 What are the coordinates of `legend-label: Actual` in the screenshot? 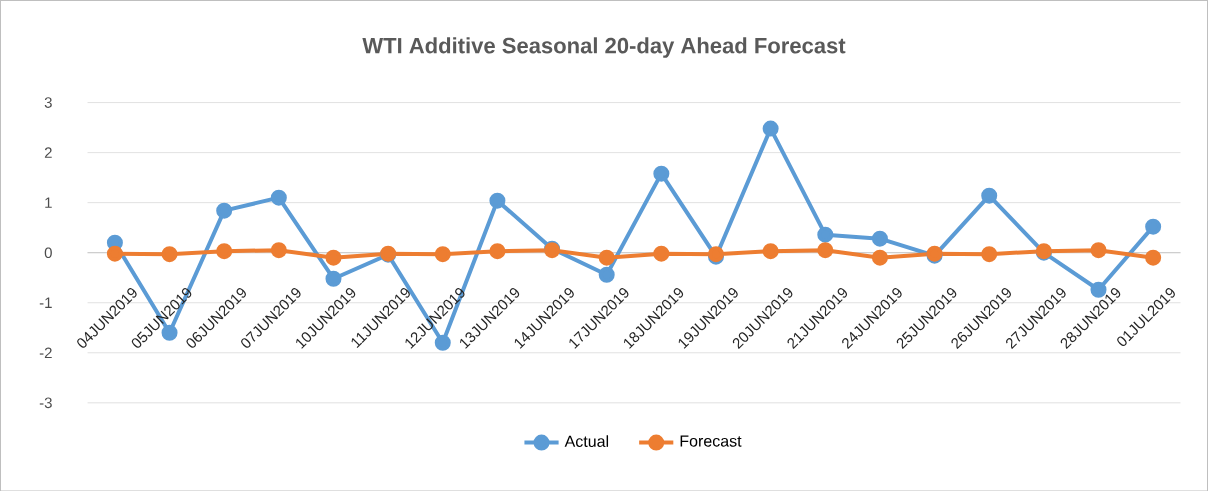 It's located at (586, 441).